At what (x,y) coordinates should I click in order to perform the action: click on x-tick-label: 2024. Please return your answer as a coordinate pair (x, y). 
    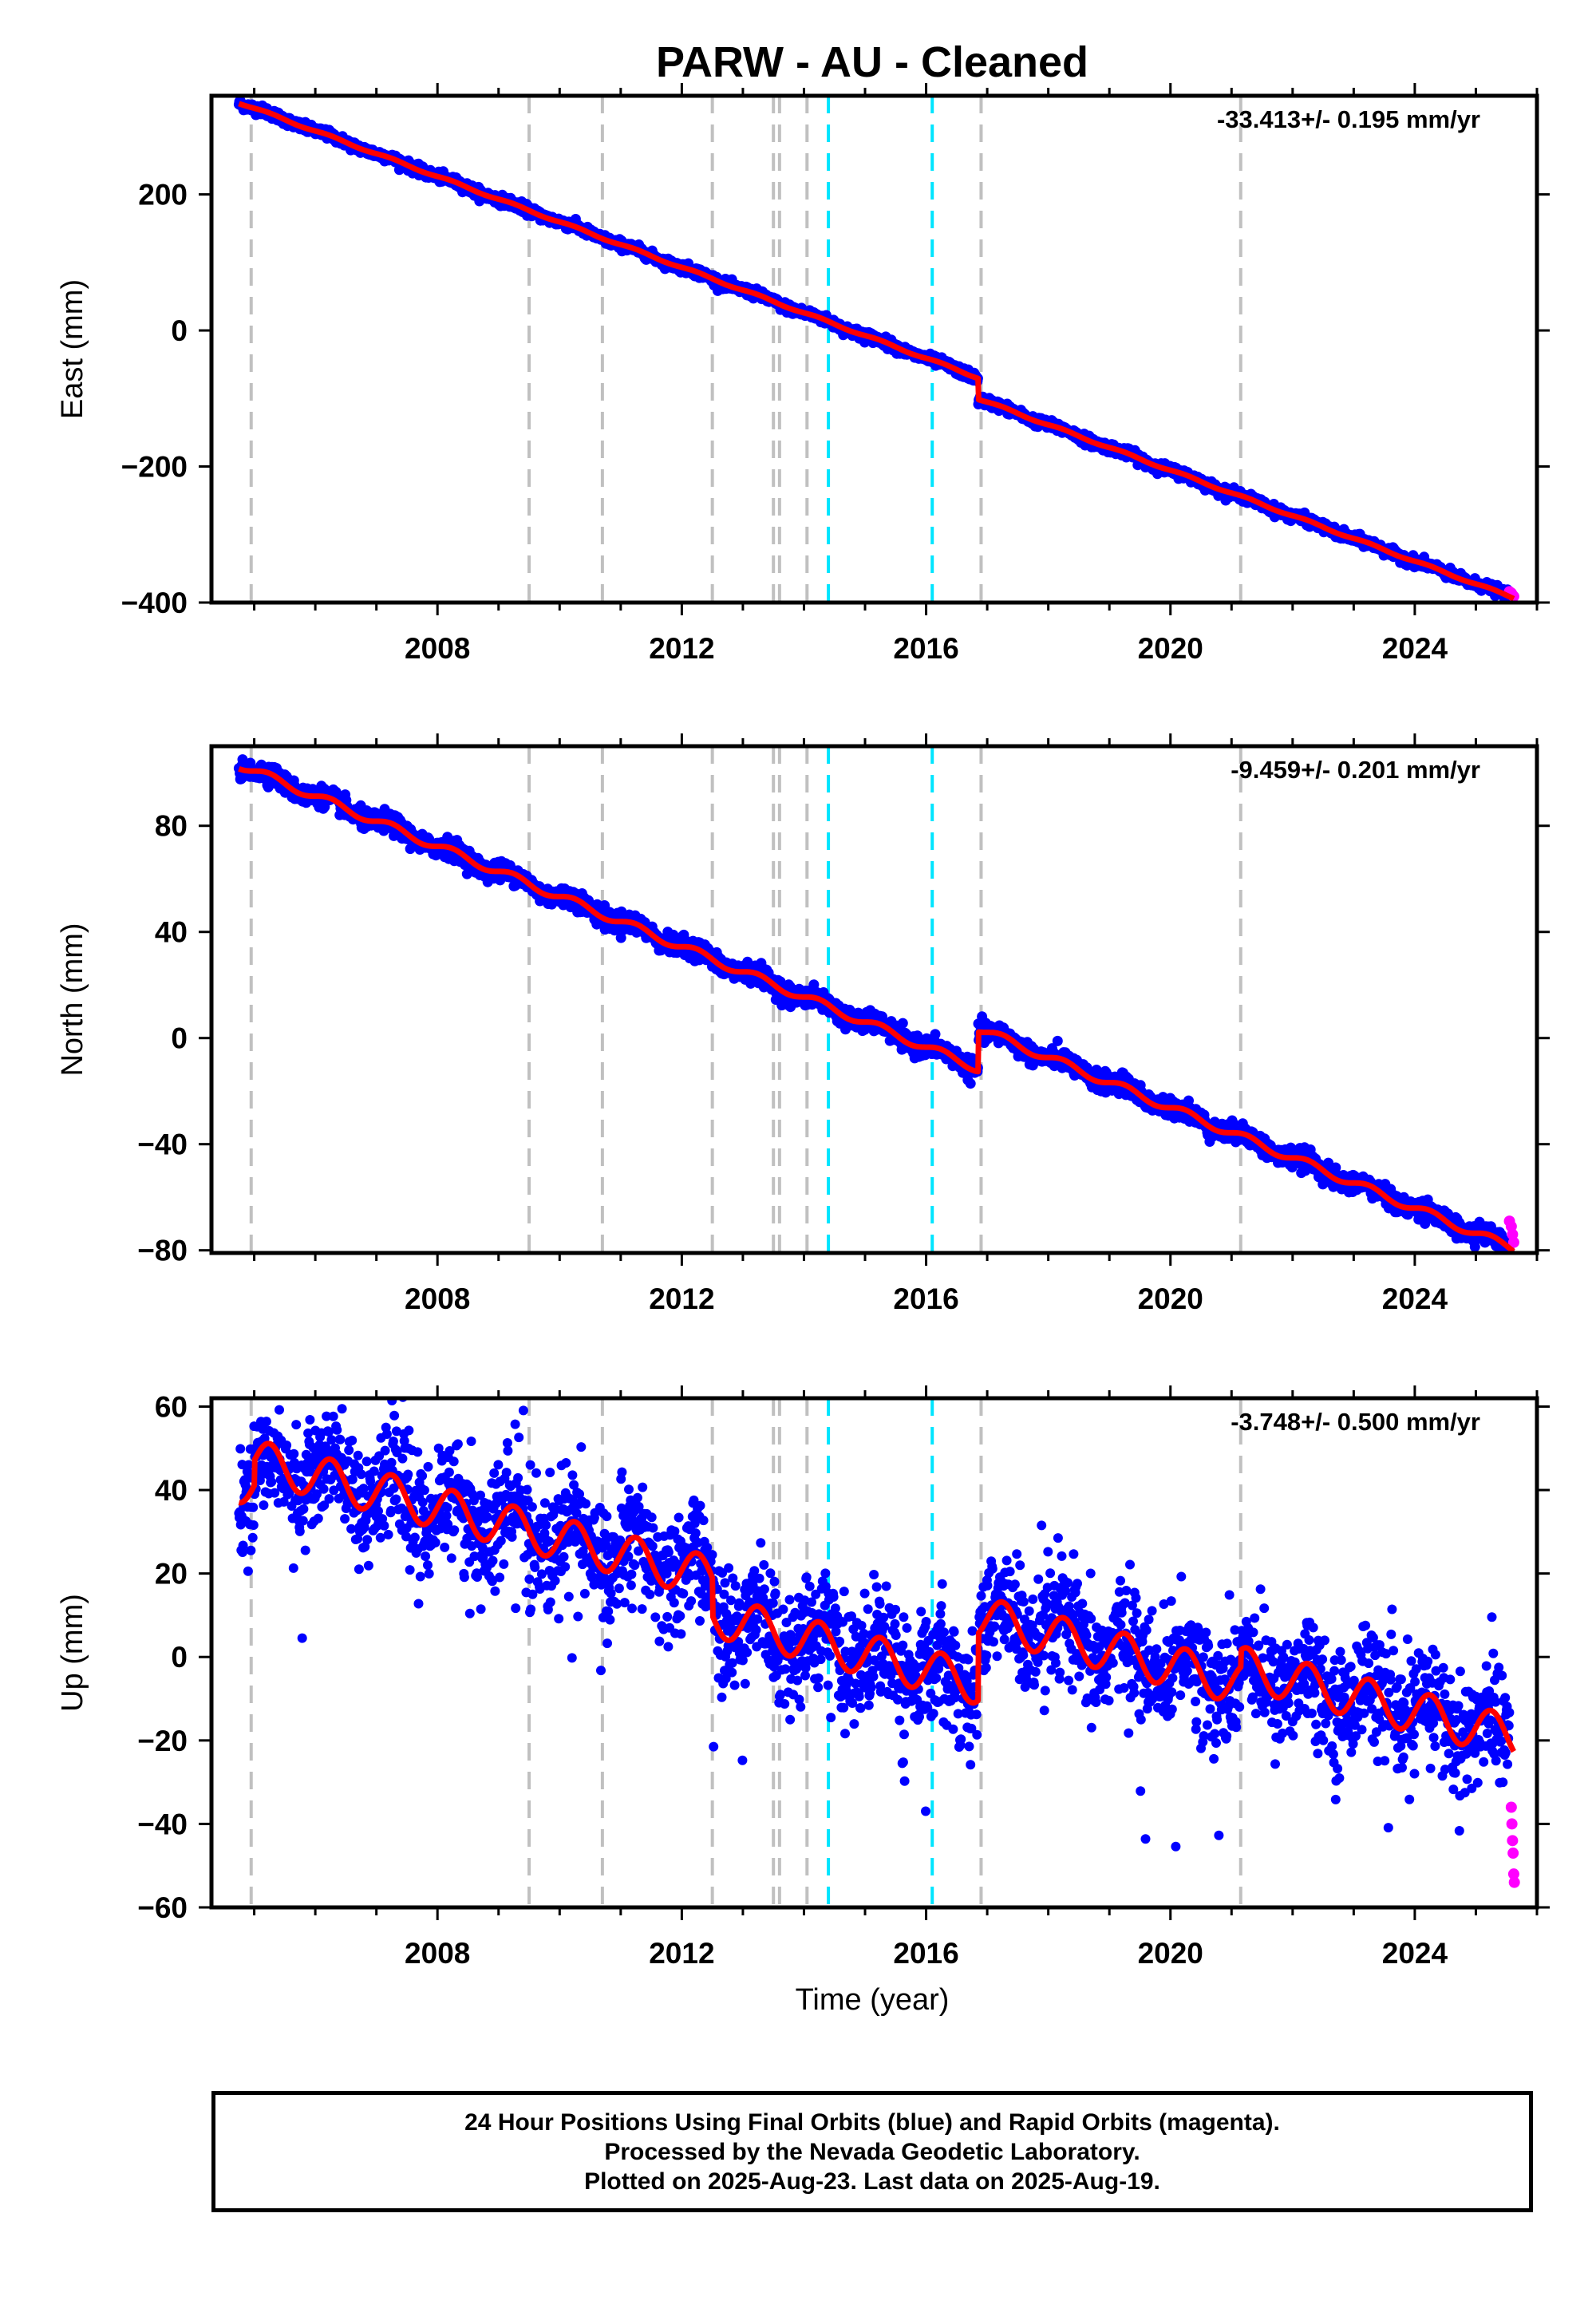
    Looking at the image, I should click on (1415, 648).